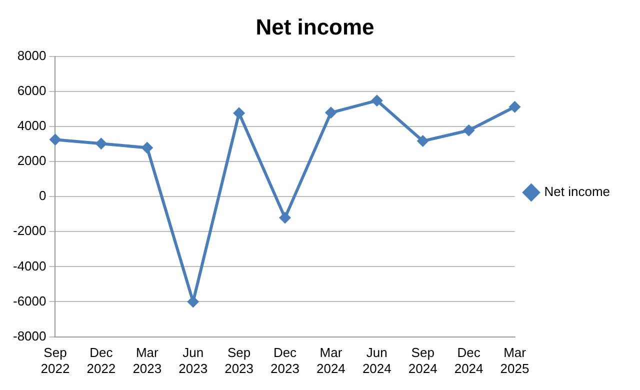 Image resolution: width=640 pixels, height=390 pixels. Describe the element at coordinates (423, 360) in the screenshot. I see `x-tick-label: Sep 2024` at that location.